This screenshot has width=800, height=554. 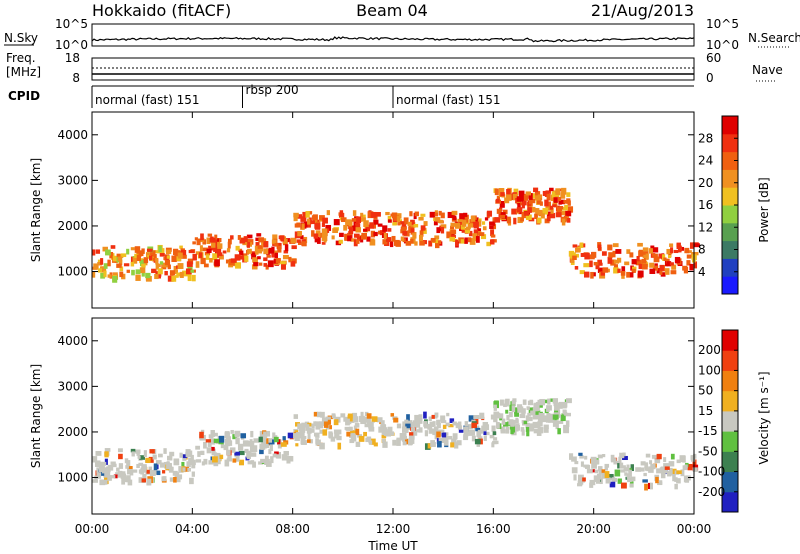 What do you see at coordinates (72, 135) in the screenshot?
I see `y-tick-label: 4000` at bounding box center [72, 135].